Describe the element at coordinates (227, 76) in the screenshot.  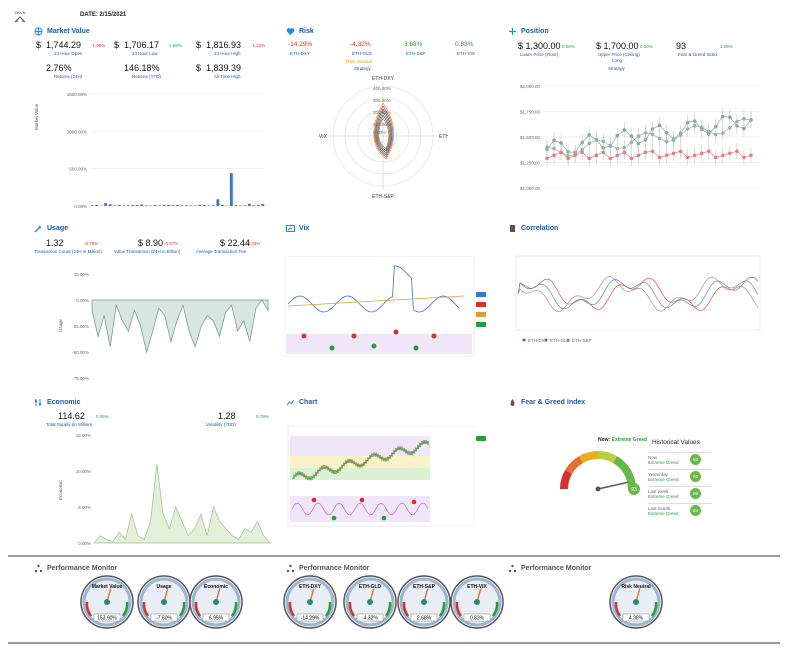
I see `market-stat-label: All Time High` at that location.